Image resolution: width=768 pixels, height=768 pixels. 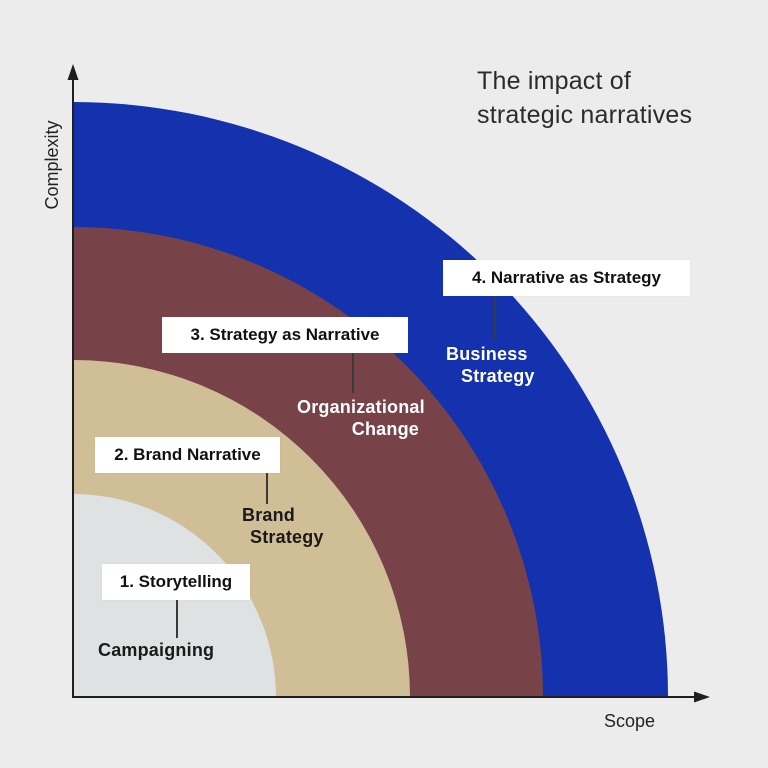 I want to click on leader-line-strategy-as-narrative, so click(x=353, y=373).